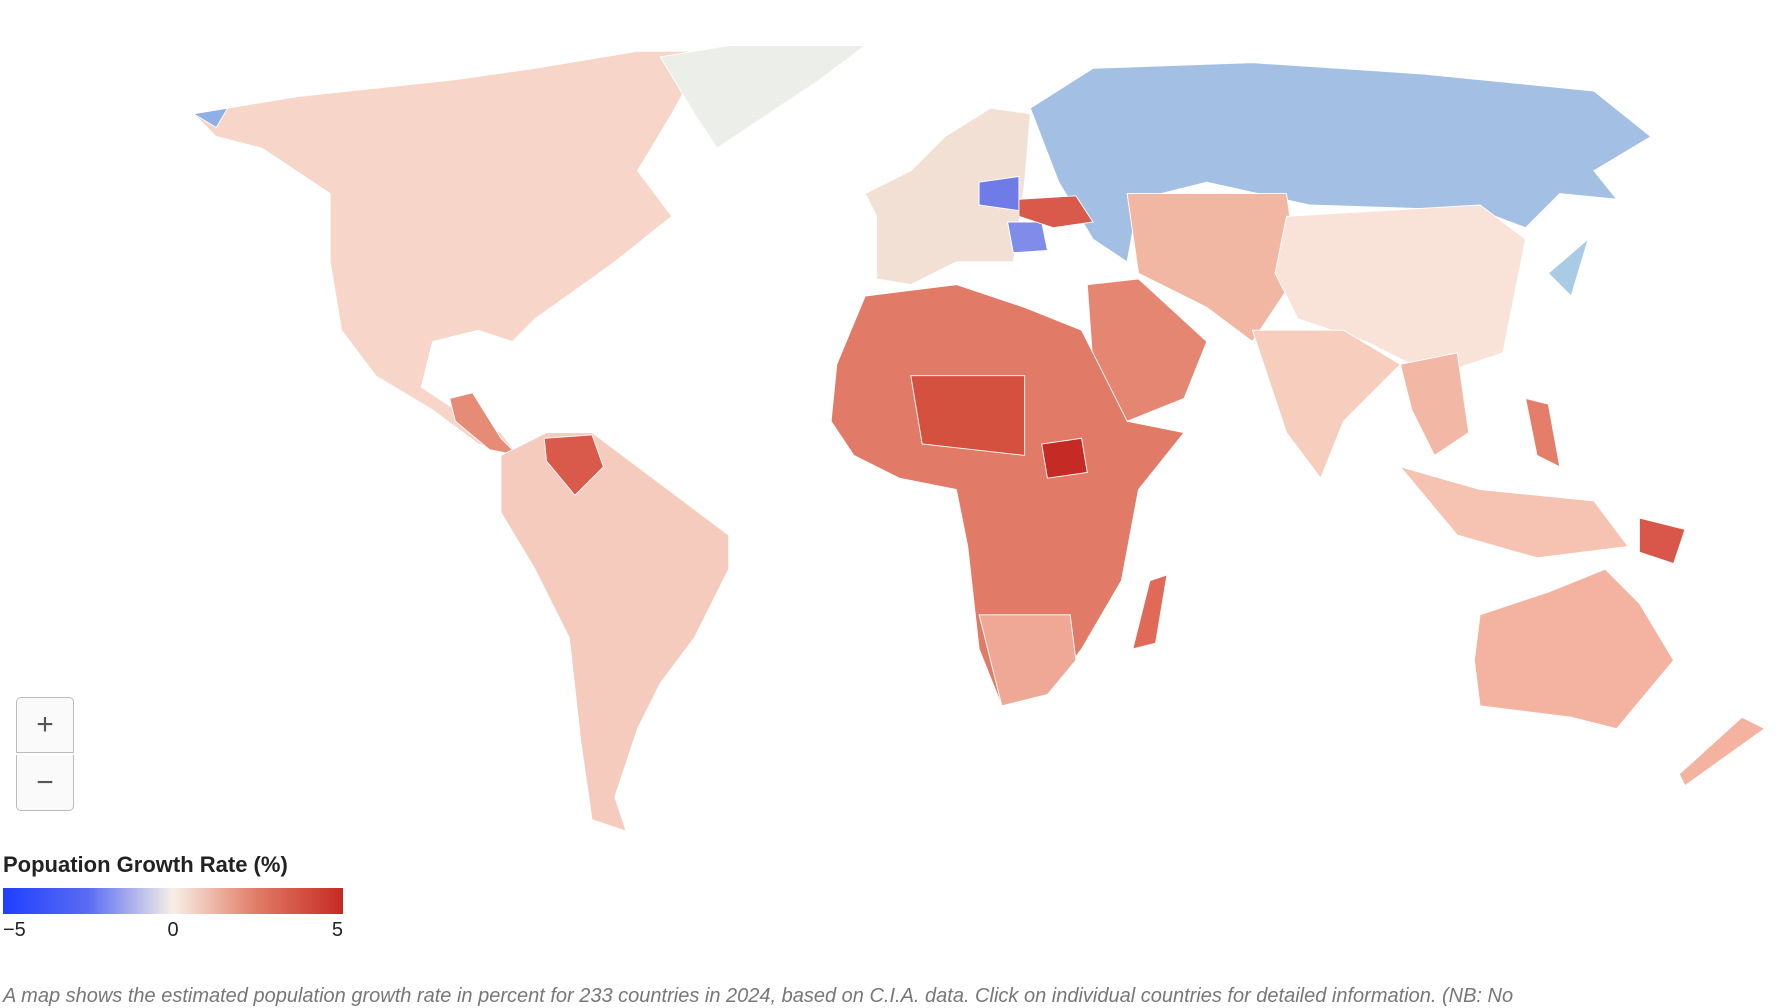  What do you see at coordinates (173, 901) in the screenshot?
I see `color-bar` at bounding box center [173, 901].